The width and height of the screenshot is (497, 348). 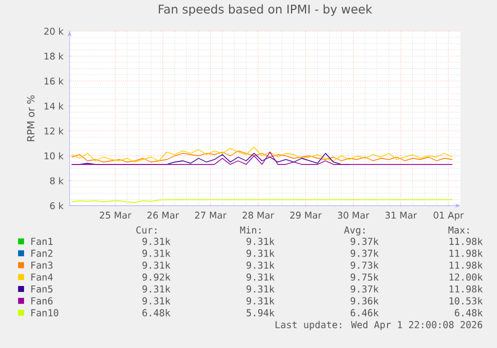 What do you see at coordinates (42, 241) in the screenshot?
I see `legend-label: Fan1` at bounding box center [42, 241].